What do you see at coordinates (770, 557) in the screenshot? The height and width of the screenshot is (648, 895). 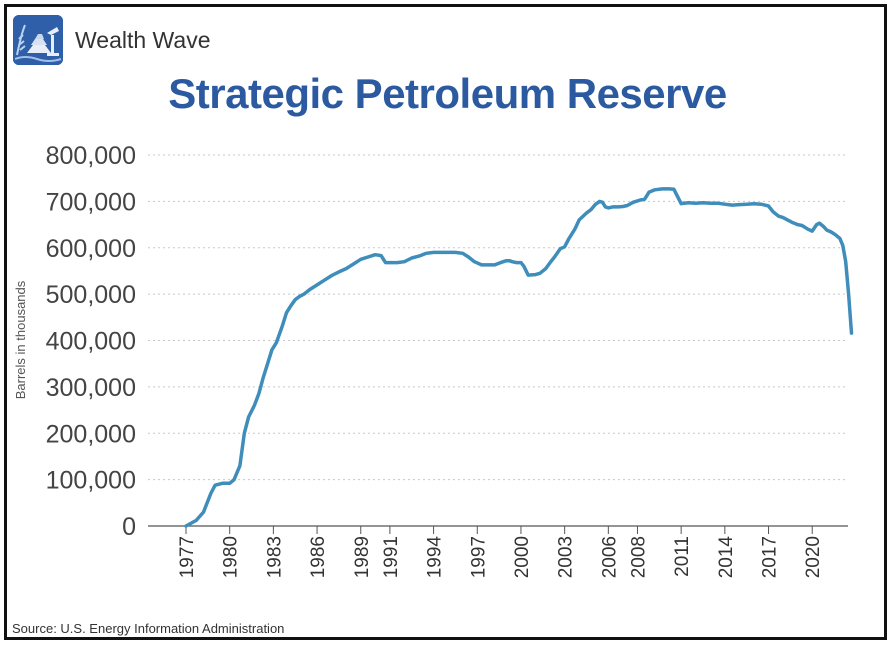 I see `x-tick-label: 2017` at bounding box center [770, 557].